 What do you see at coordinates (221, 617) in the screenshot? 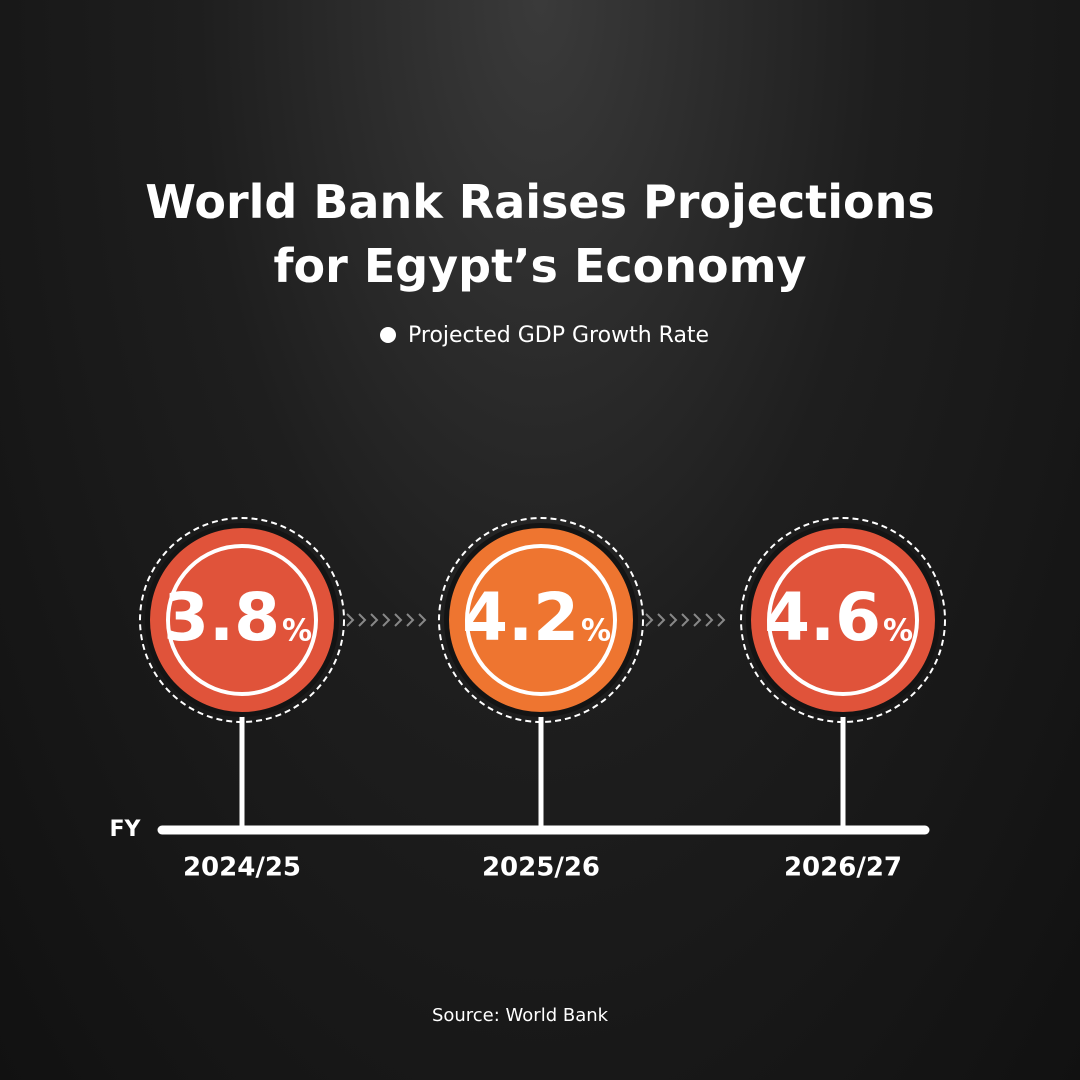
I see `value-label: 3.8` at bounding box center [221, 617].